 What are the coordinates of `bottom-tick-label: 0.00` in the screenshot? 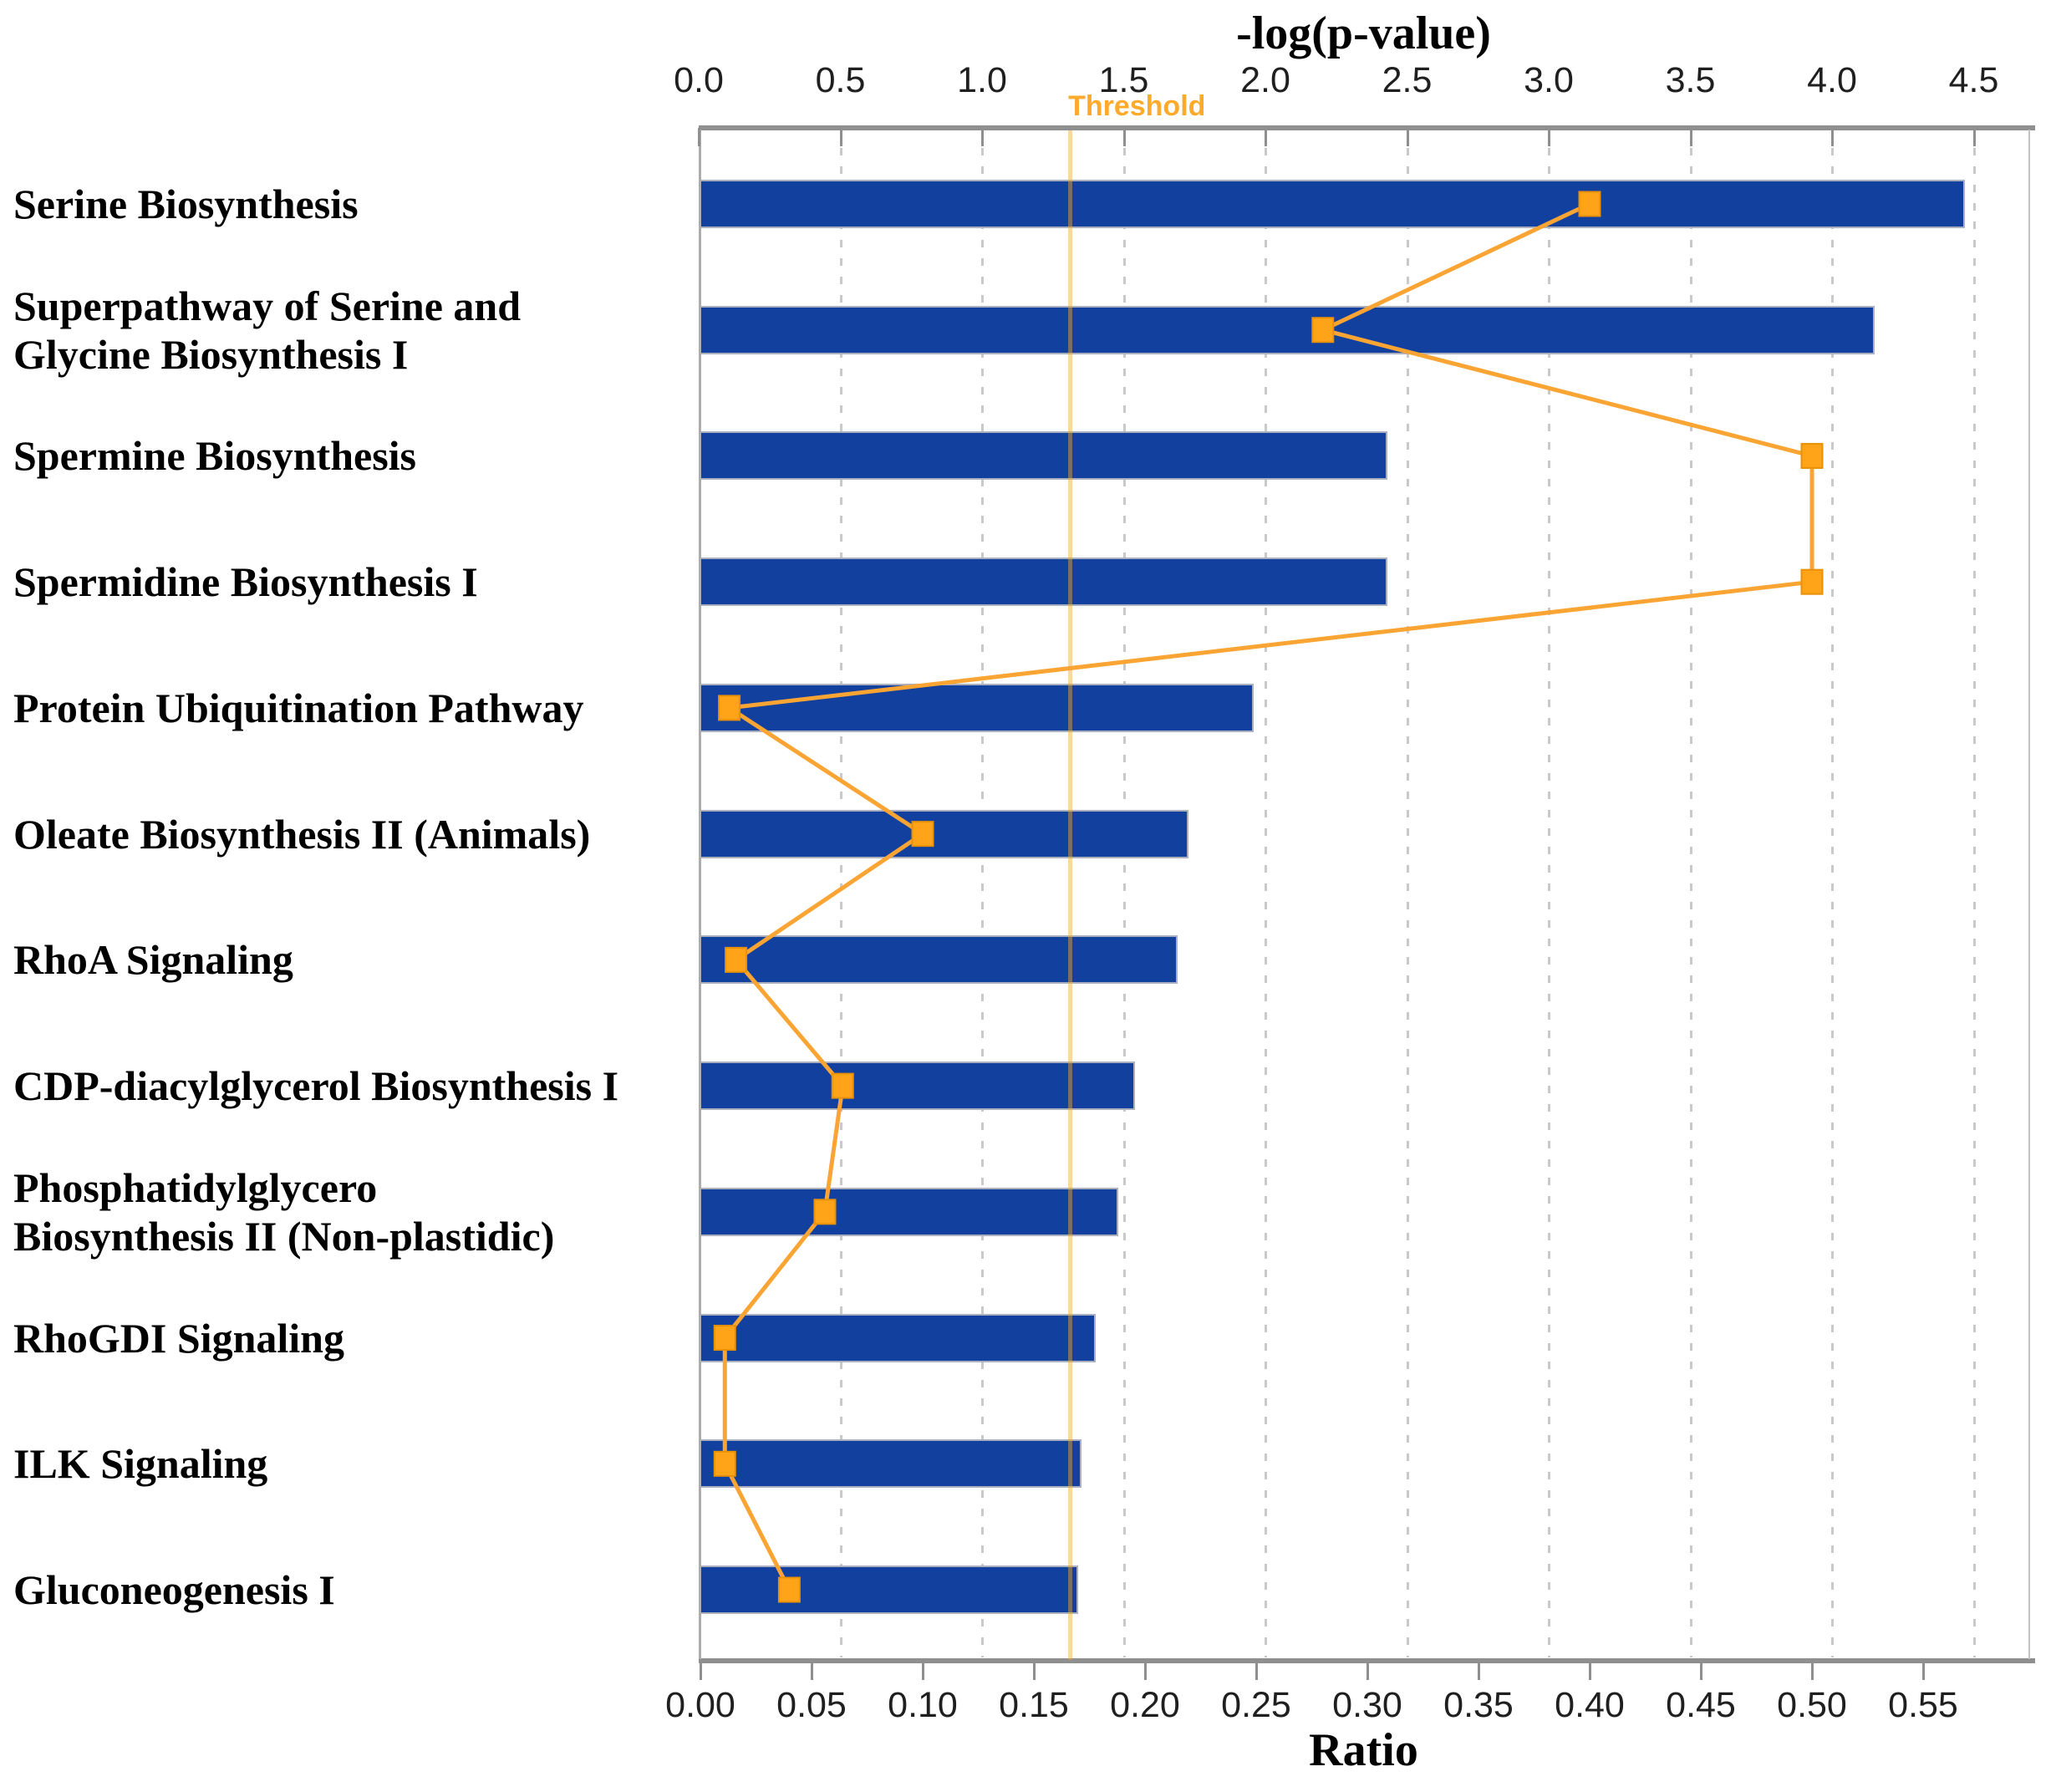 It's located at (700, 1705).